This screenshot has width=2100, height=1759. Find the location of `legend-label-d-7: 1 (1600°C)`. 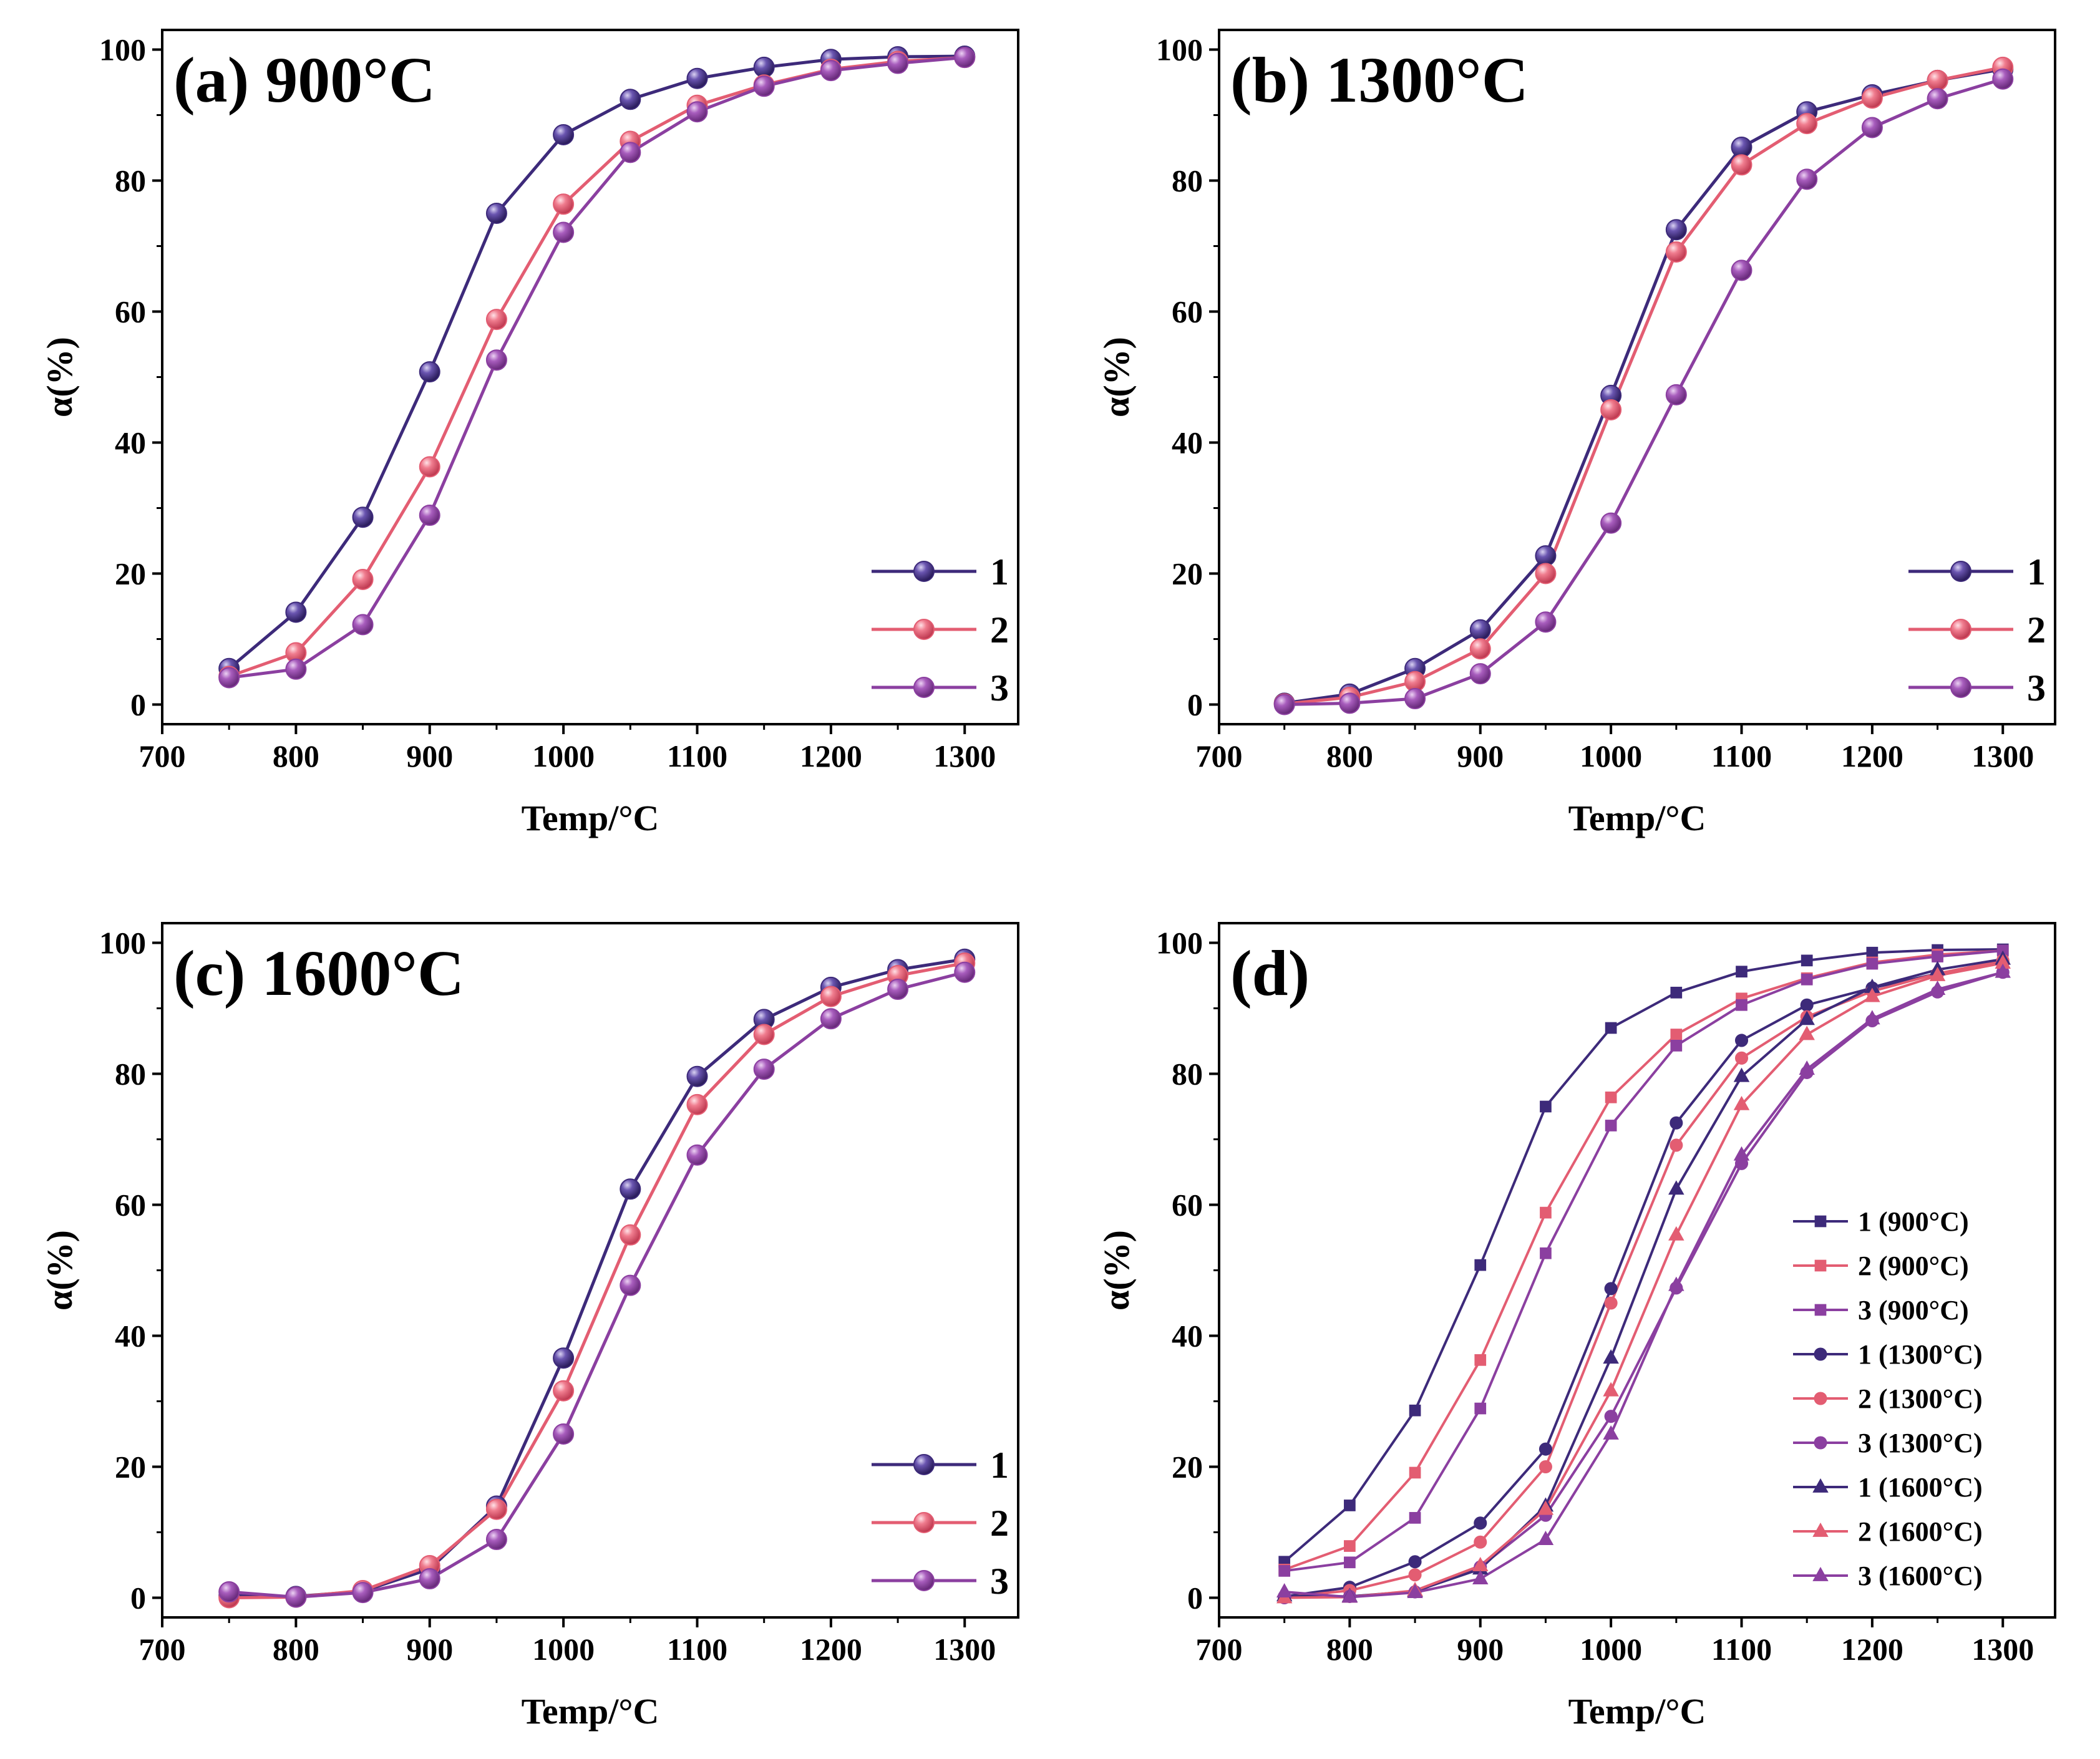

legend-label-d-7: 1 (1600°C) is located at coordinates (1920, 1487).